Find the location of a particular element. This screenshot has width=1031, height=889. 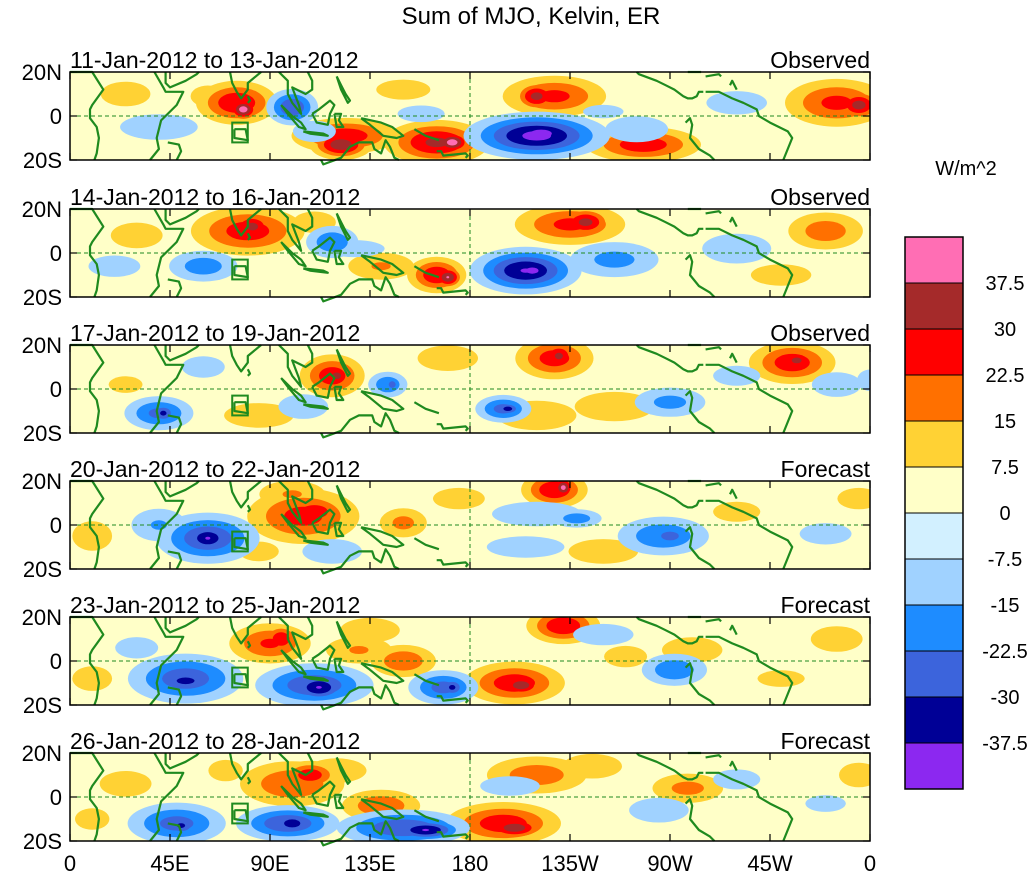

panel-status: Observed is located at coordinates (820, 333).